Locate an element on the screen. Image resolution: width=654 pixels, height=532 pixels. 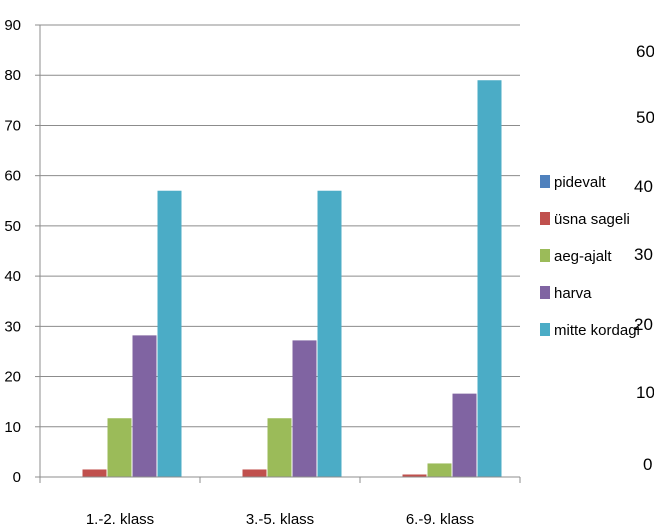
y-tick-label: 20 is located at coordinates (12, 377).